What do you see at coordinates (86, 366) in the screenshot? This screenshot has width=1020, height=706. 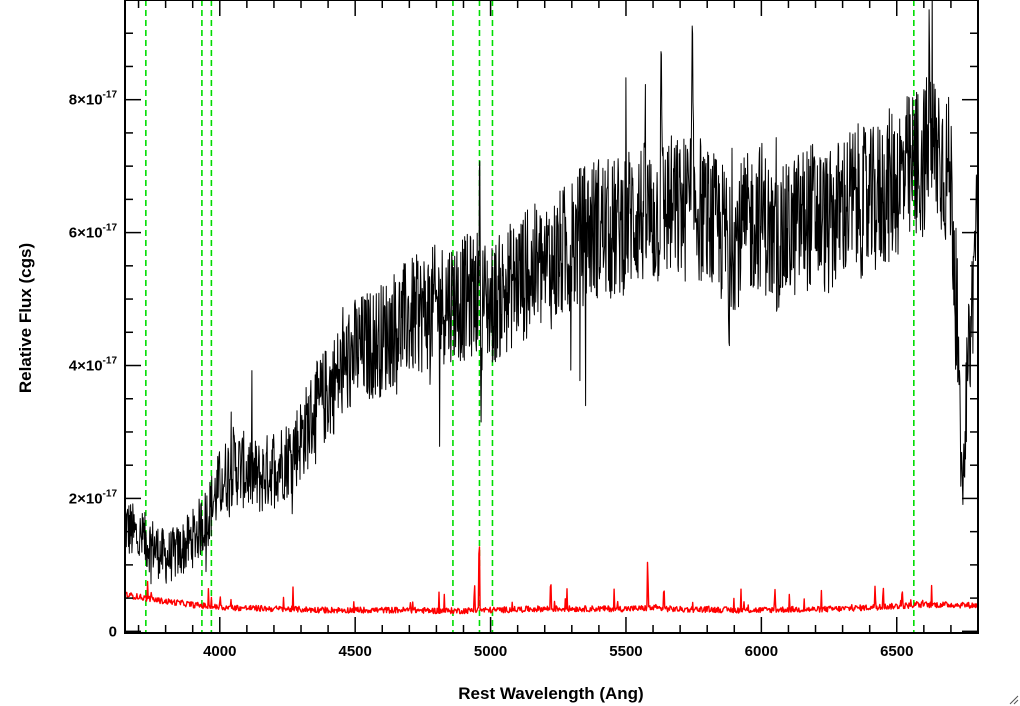 I see `y-tick-mantissa: 4×10` at bounding box center [86, 366].